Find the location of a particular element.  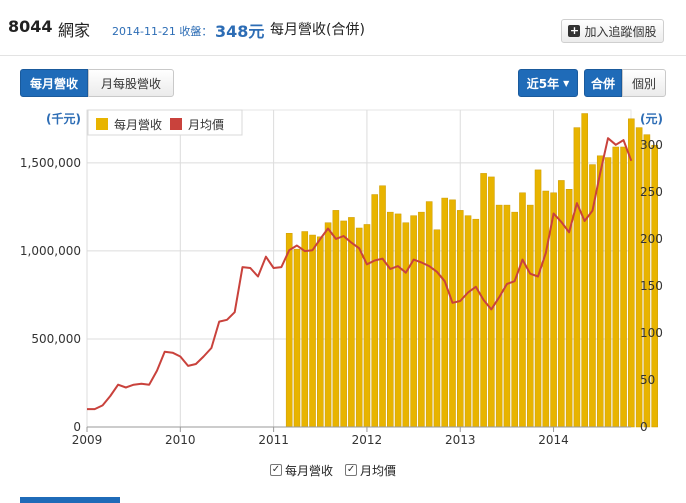

individual-button: 個別 is located at coordinates (644, 83).